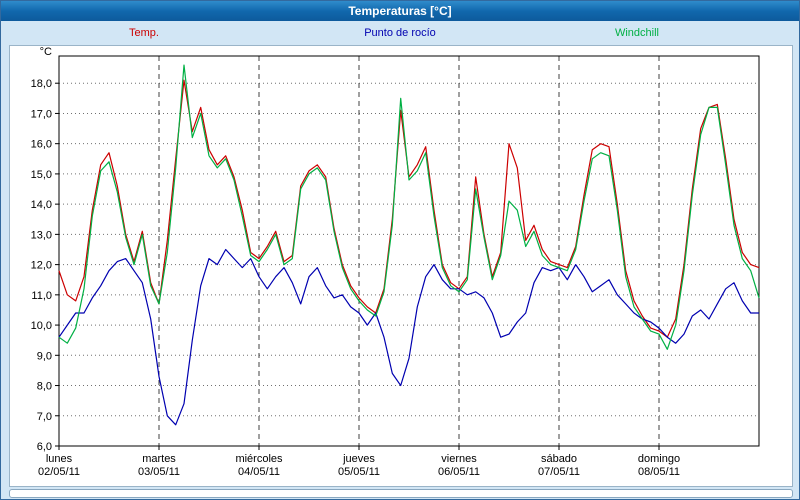  Describe the element at coordinates (41, 114) in the screenshot. I see `svg-text: 17,0` at that location.